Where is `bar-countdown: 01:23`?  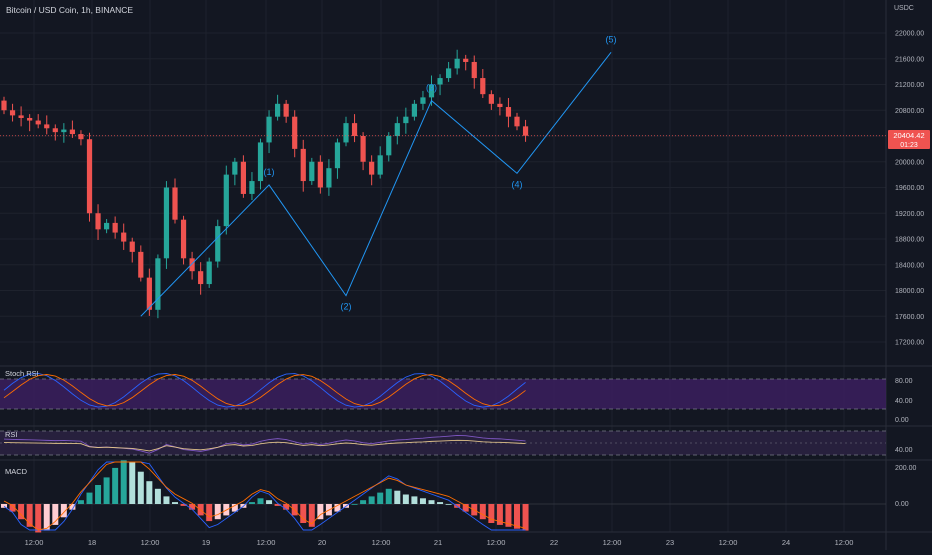
bar-countdown: 01:23 is located at coordinates (909, 145).